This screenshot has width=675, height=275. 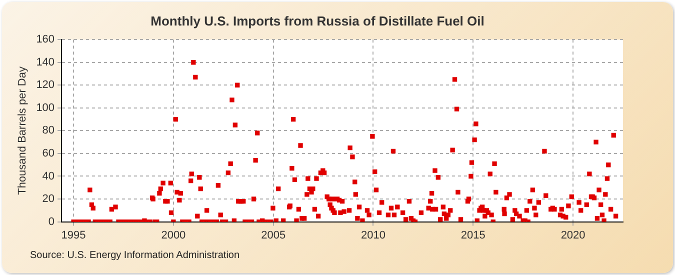 I want to click on y-tick-label: 0, so click(x=51, y=222).